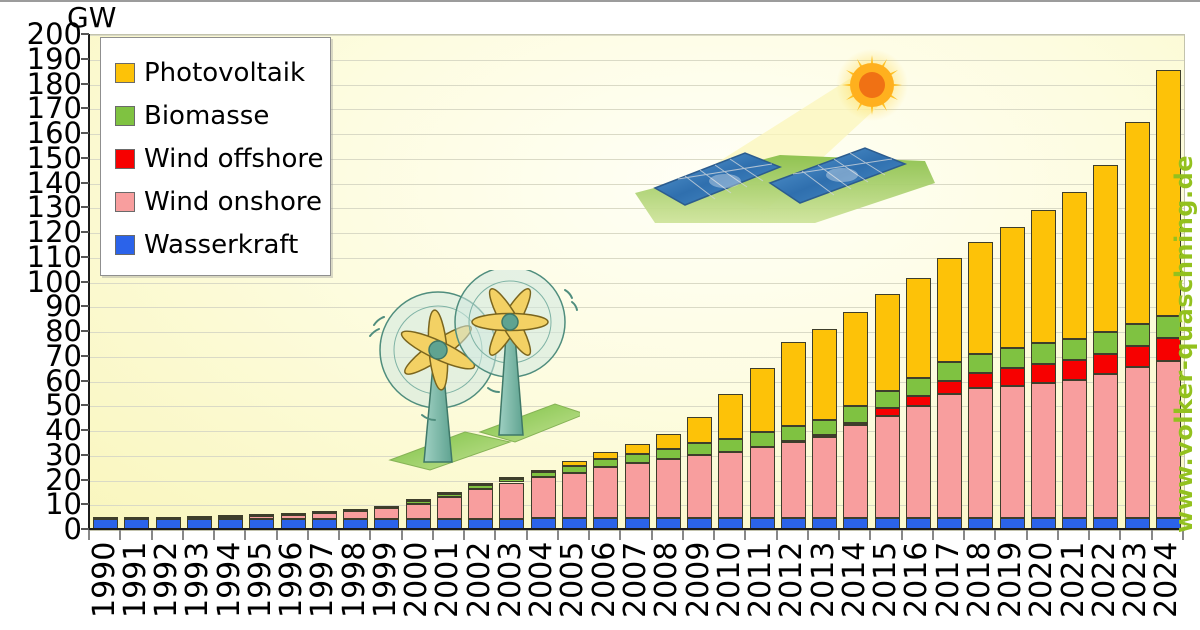  I want to click on bar-segment-2008-biomasse, so click(668, 454).